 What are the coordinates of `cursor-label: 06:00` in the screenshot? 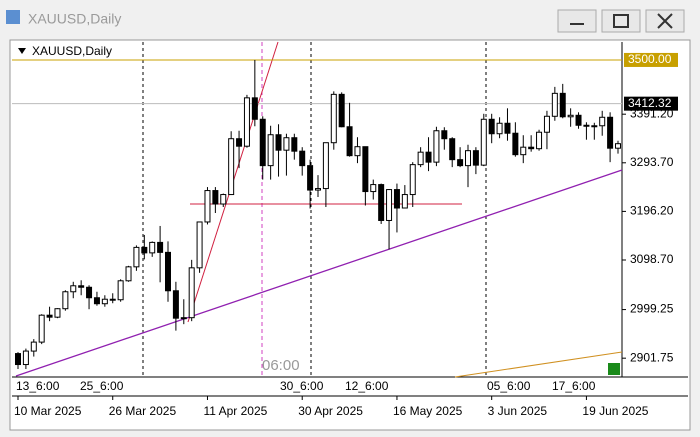 It's located at (281, 365).